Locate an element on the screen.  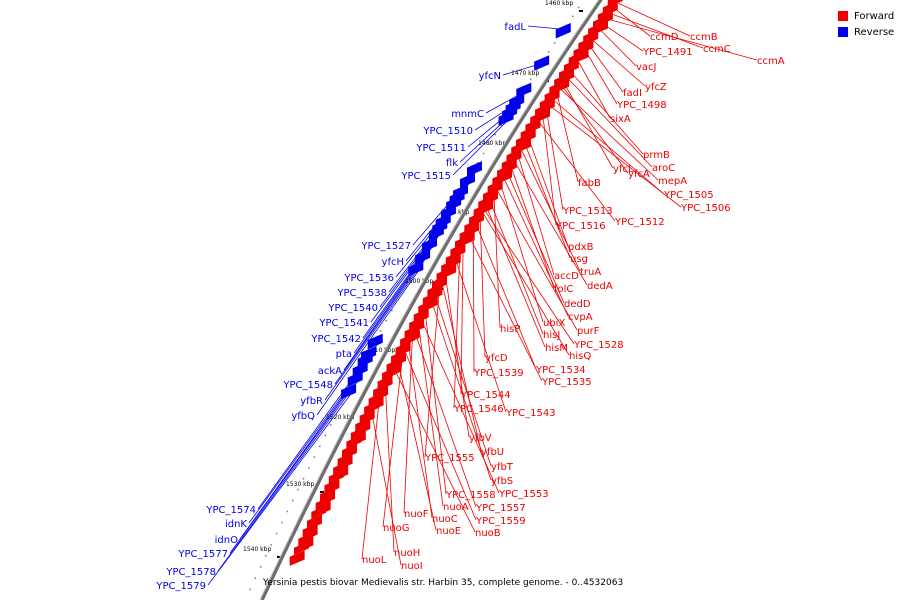
forward-gene-label: nuoG is located at coordinates (396, 528).